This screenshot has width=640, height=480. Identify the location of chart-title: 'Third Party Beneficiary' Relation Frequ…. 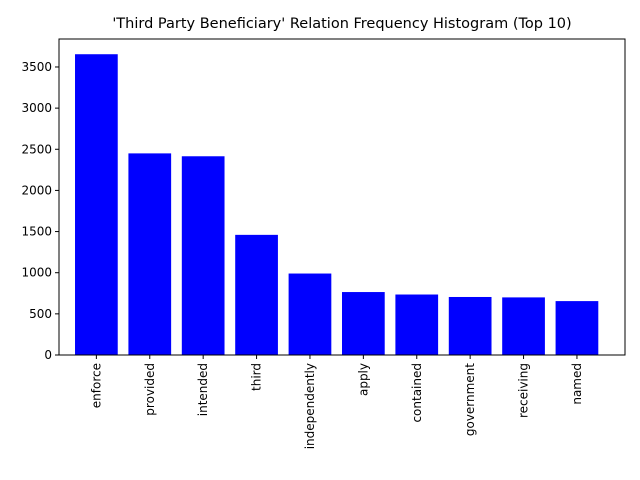
(341, 24).